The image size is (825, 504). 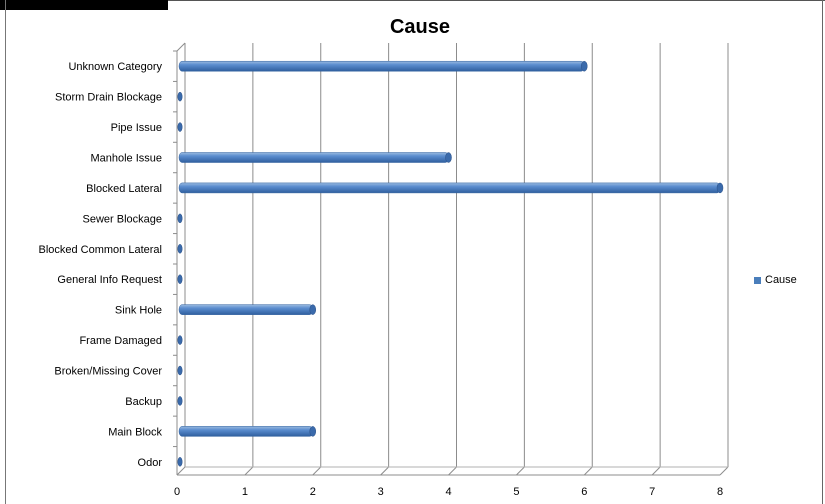 I want to click on category-label: Main Block, so click(x=135, y=432).